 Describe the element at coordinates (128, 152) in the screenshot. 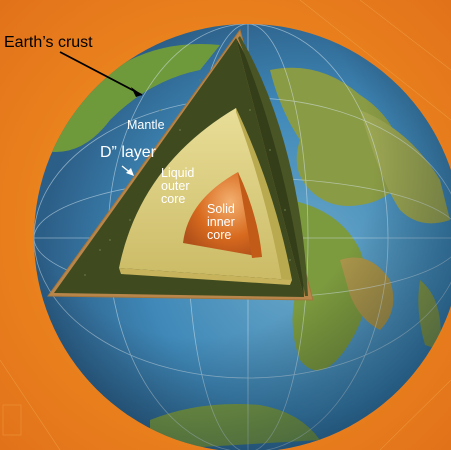

I see `d-layer-label: D” layer` at that location.